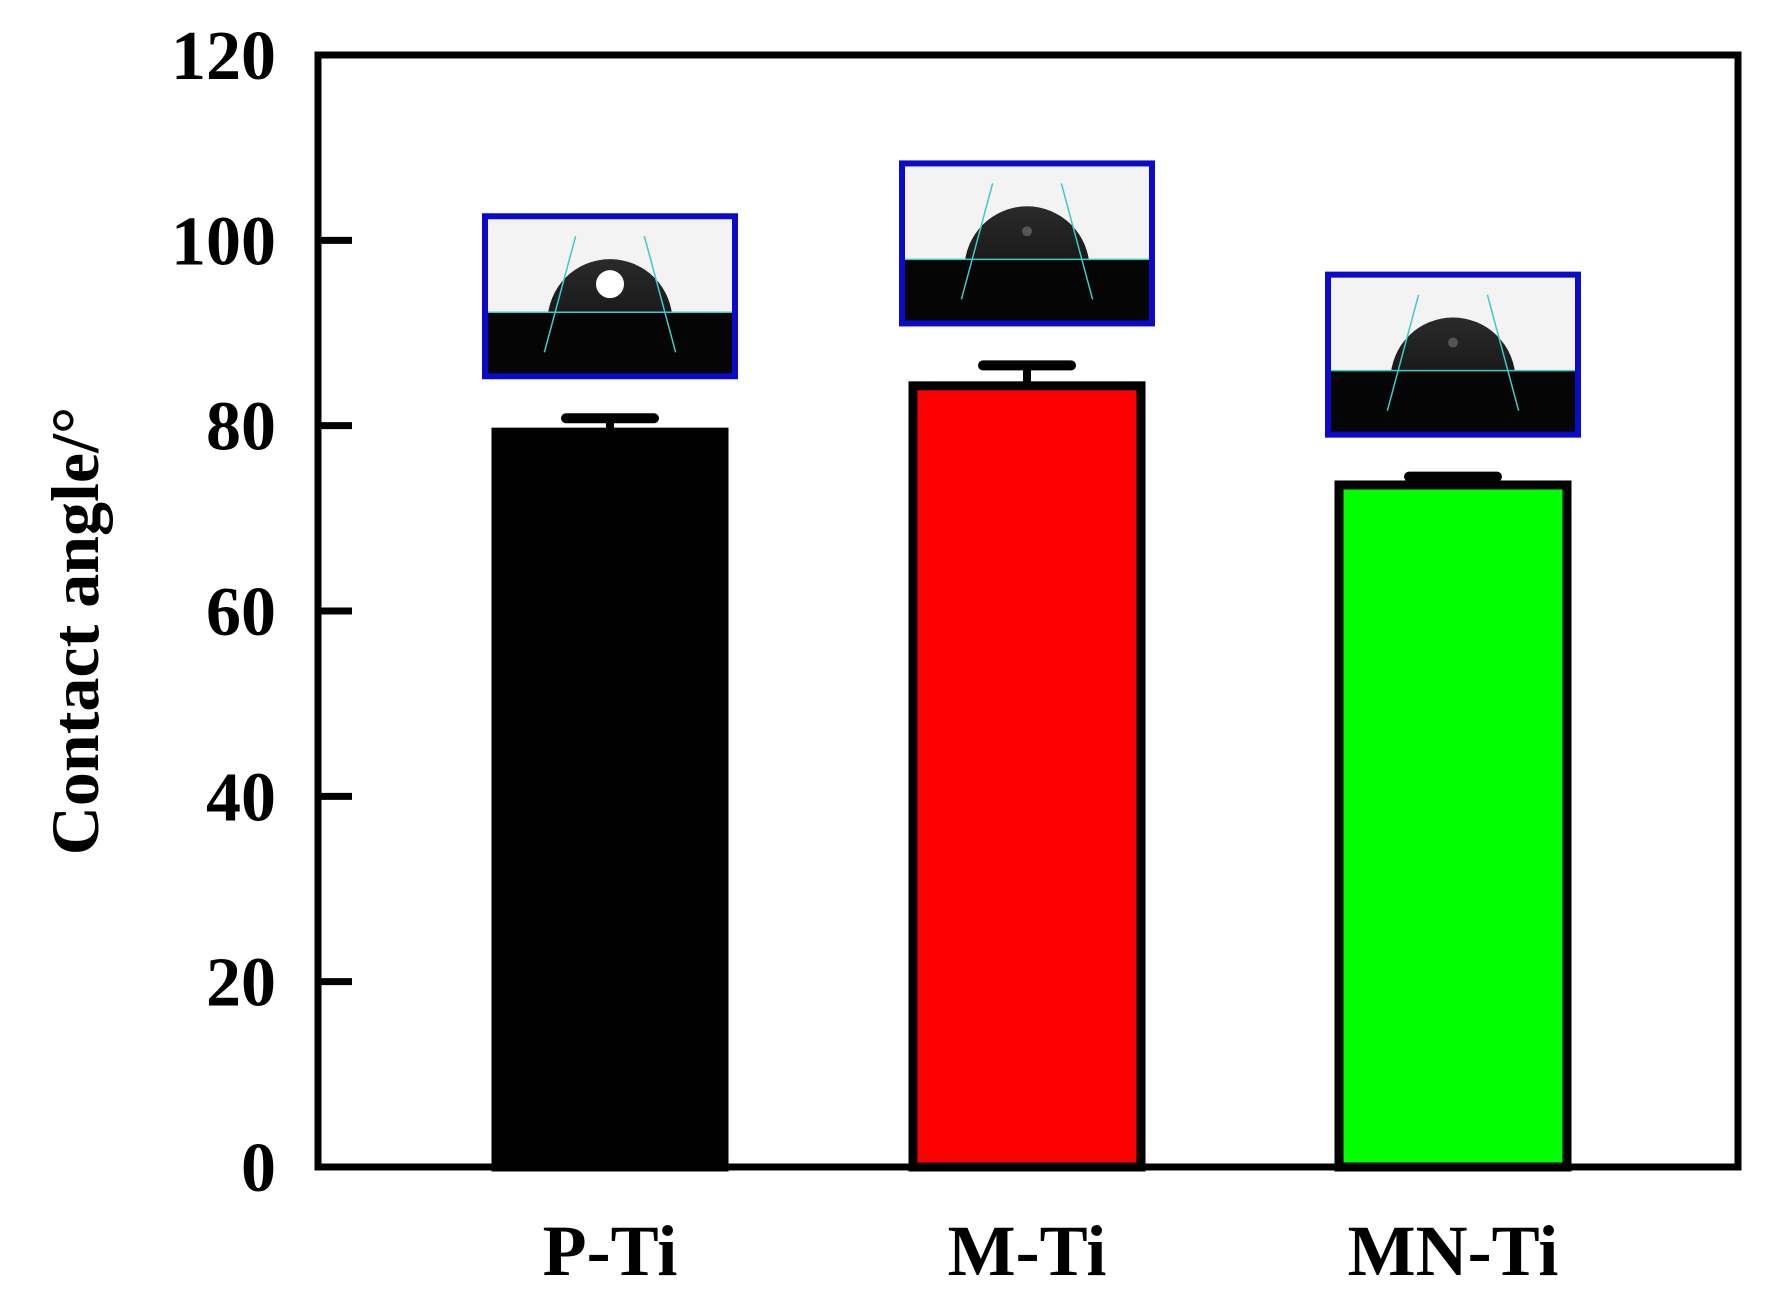 Image resolution: width=1779 pixels, height=1306 pixels. Describe the element at coordinates (223, 241) in the screenshot. I see `y-tick-label: 100` at that location.